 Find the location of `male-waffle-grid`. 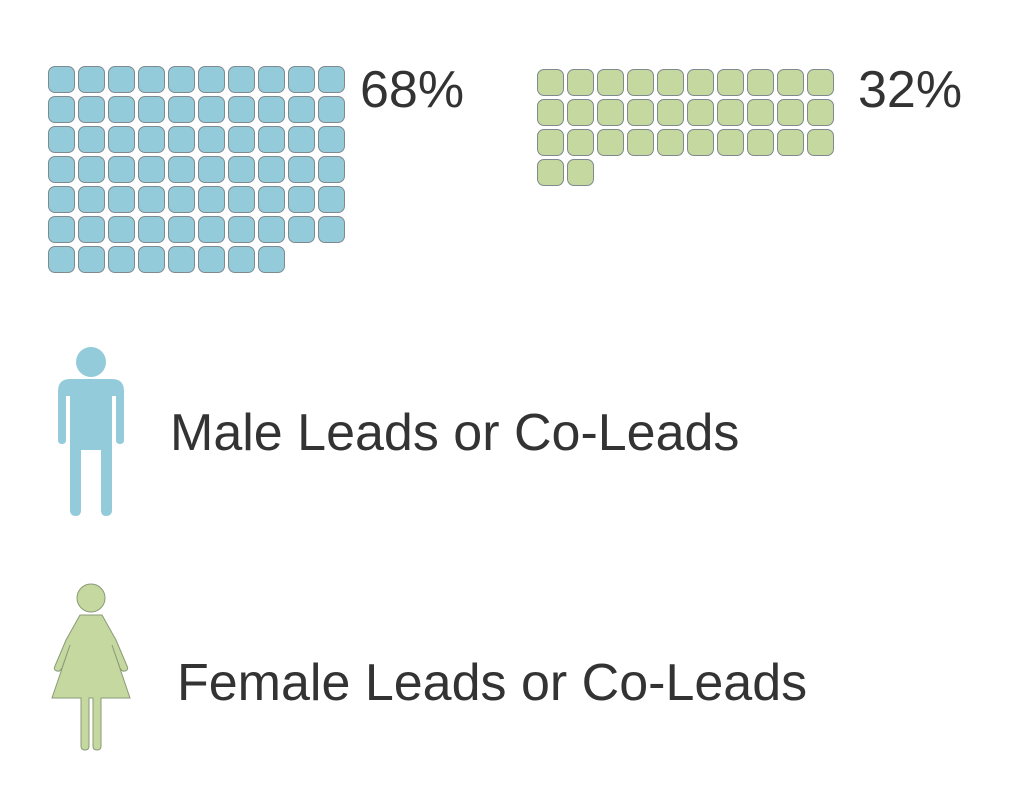

male-waffle-grid is located at coordinates (196, 169).